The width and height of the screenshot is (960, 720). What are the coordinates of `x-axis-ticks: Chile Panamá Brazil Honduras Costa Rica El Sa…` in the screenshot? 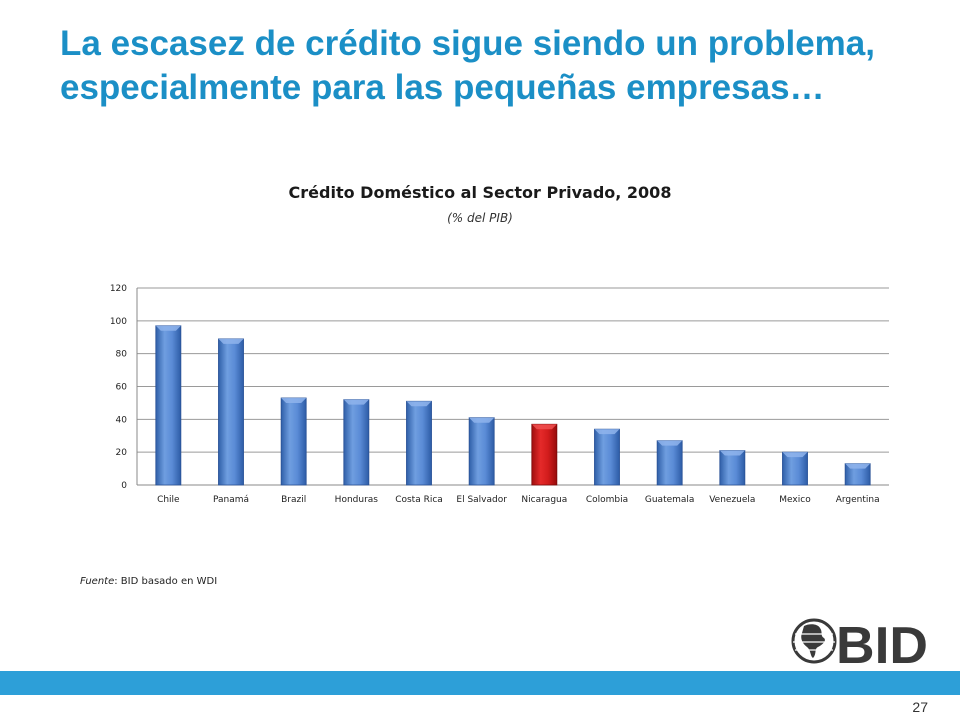 It's located at (518, 500).